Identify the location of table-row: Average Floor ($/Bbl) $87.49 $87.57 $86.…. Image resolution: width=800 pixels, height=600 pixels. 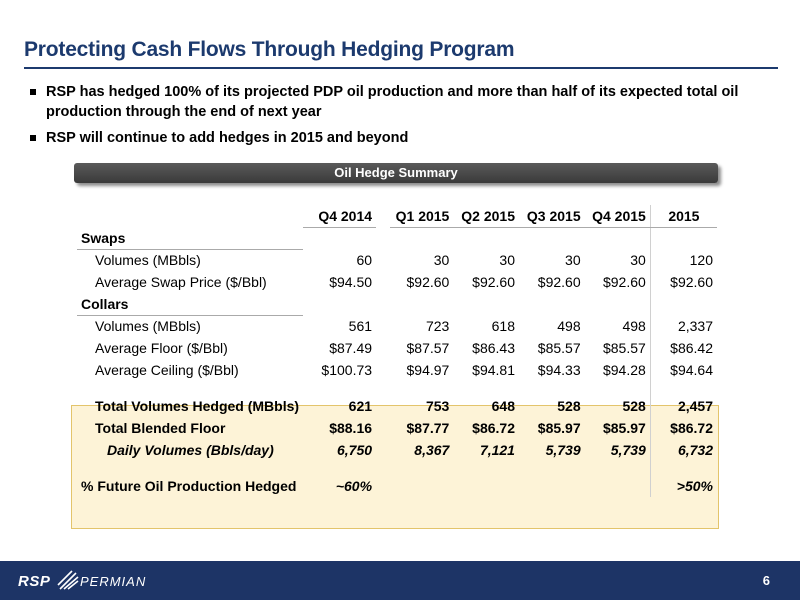
(397, 348).